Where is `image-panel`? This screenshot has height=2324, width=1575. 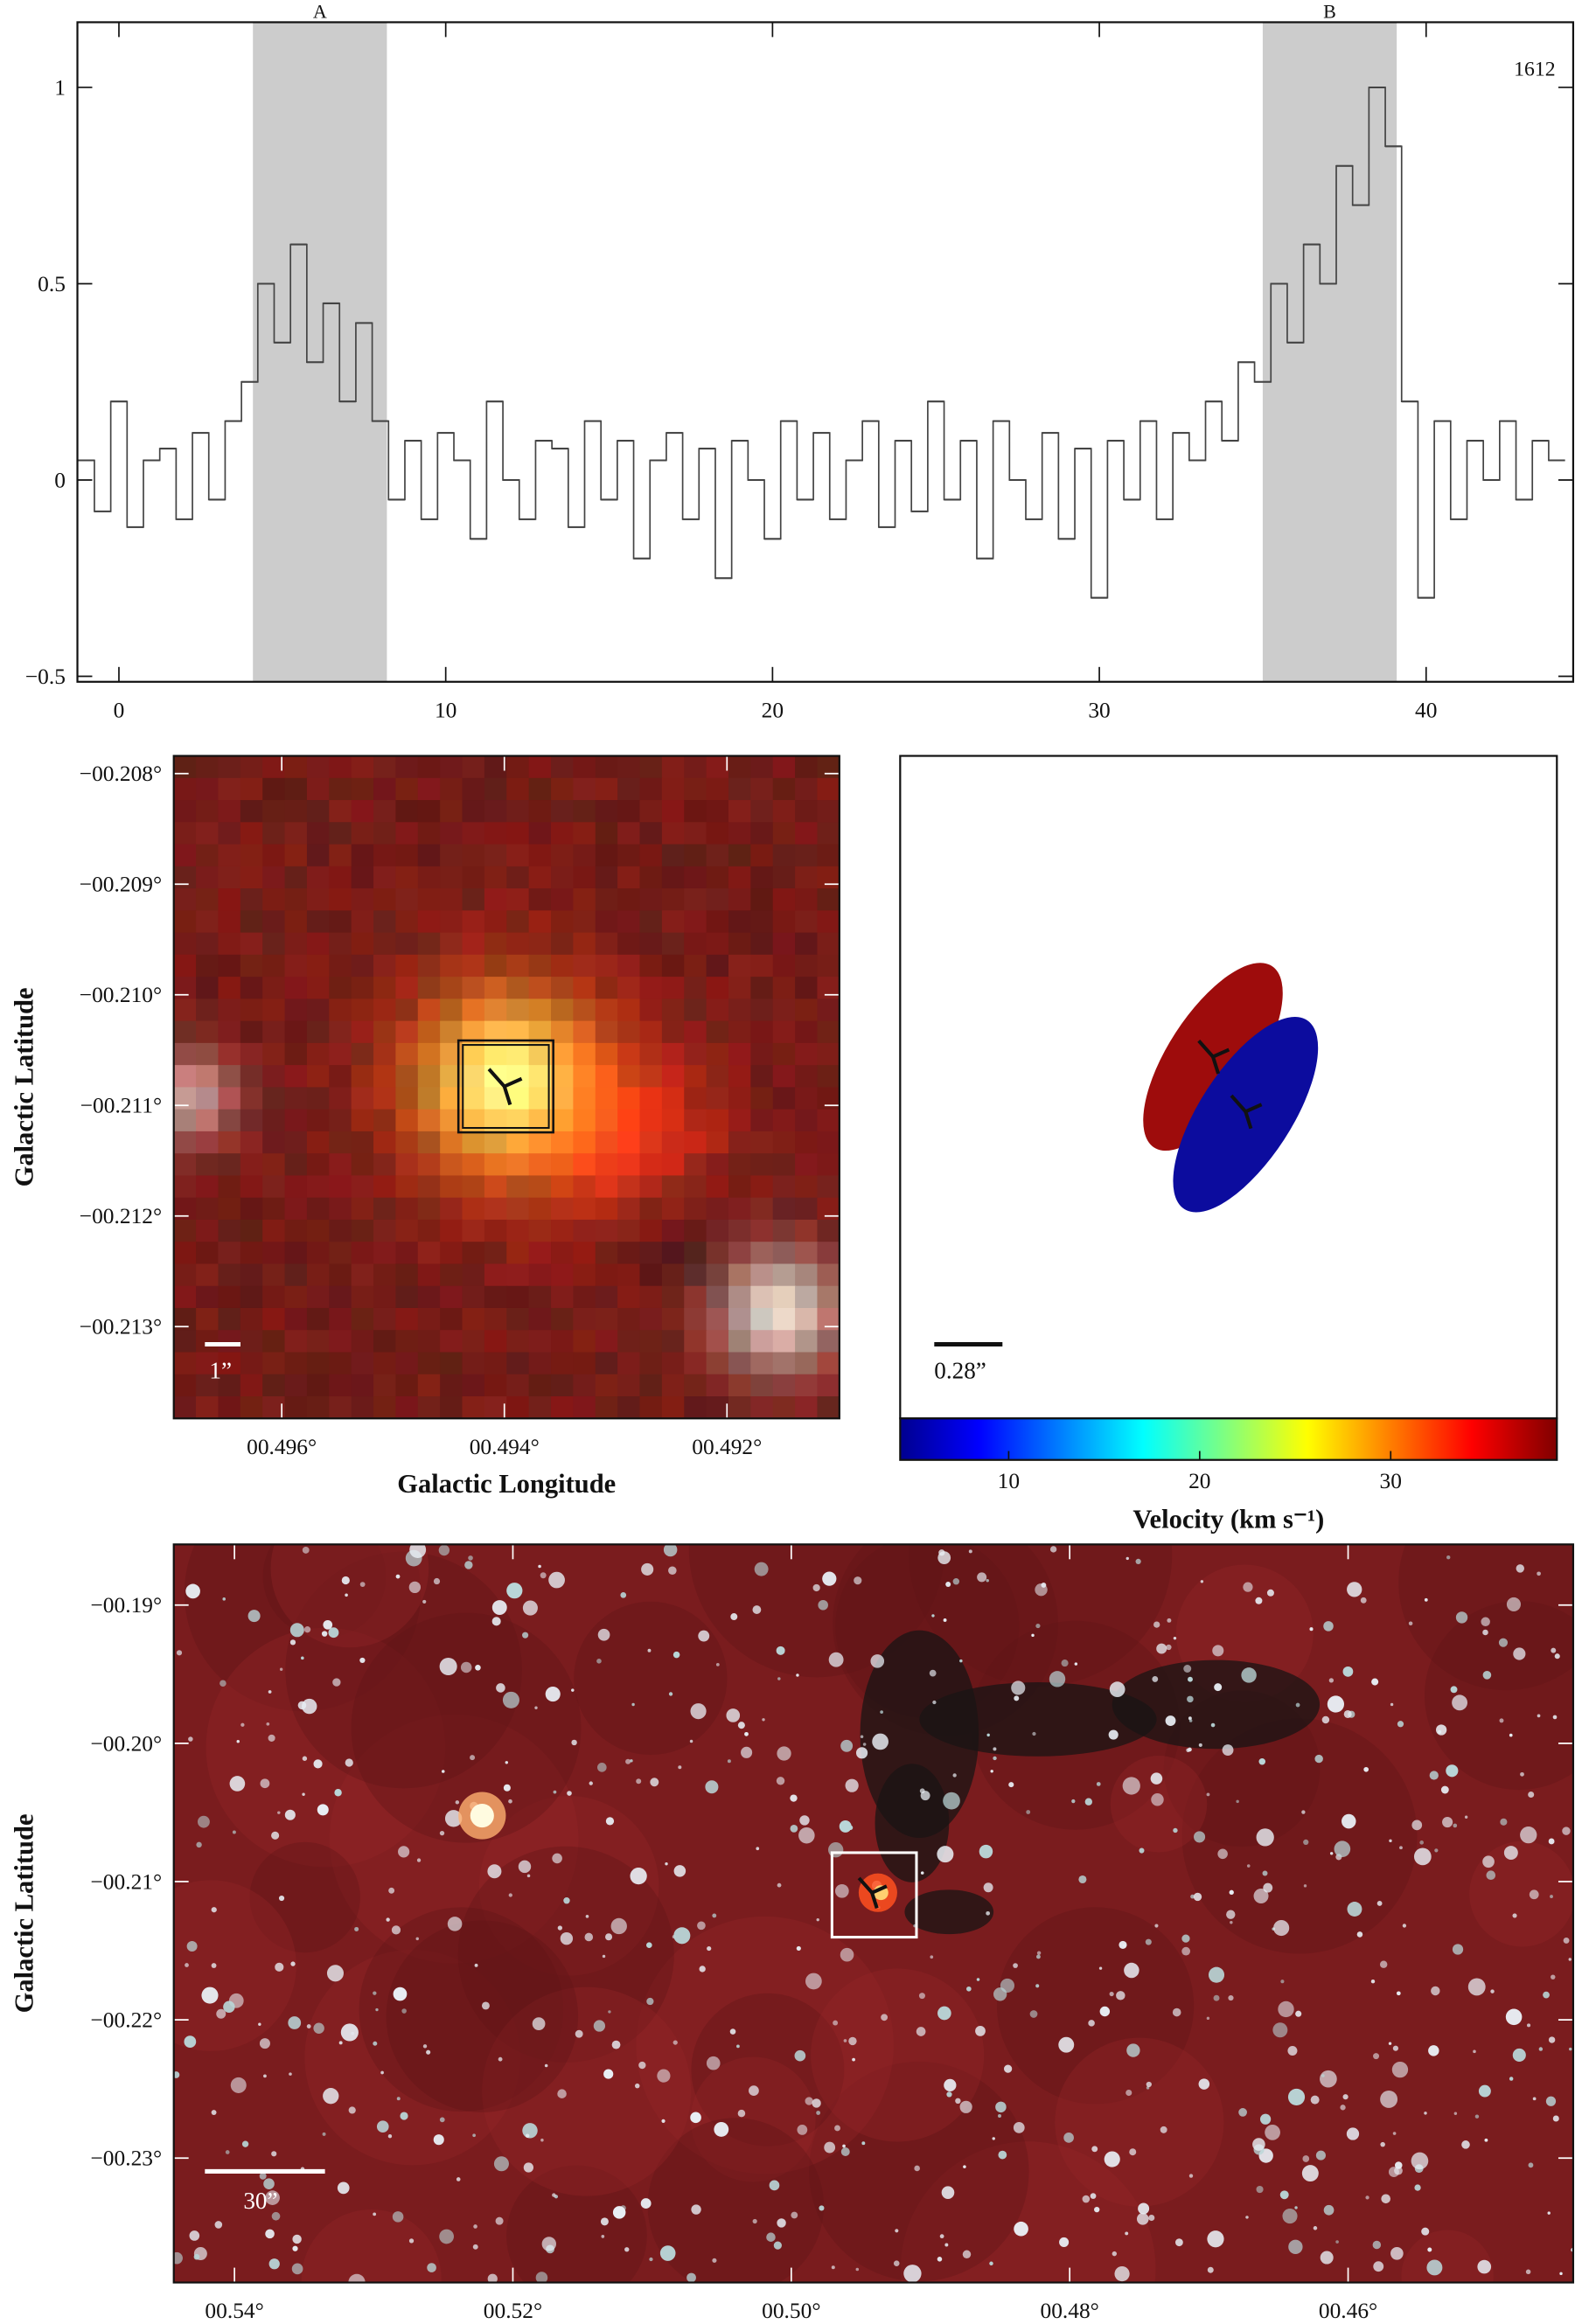 image-panel is located at coordinates (507, 1087).